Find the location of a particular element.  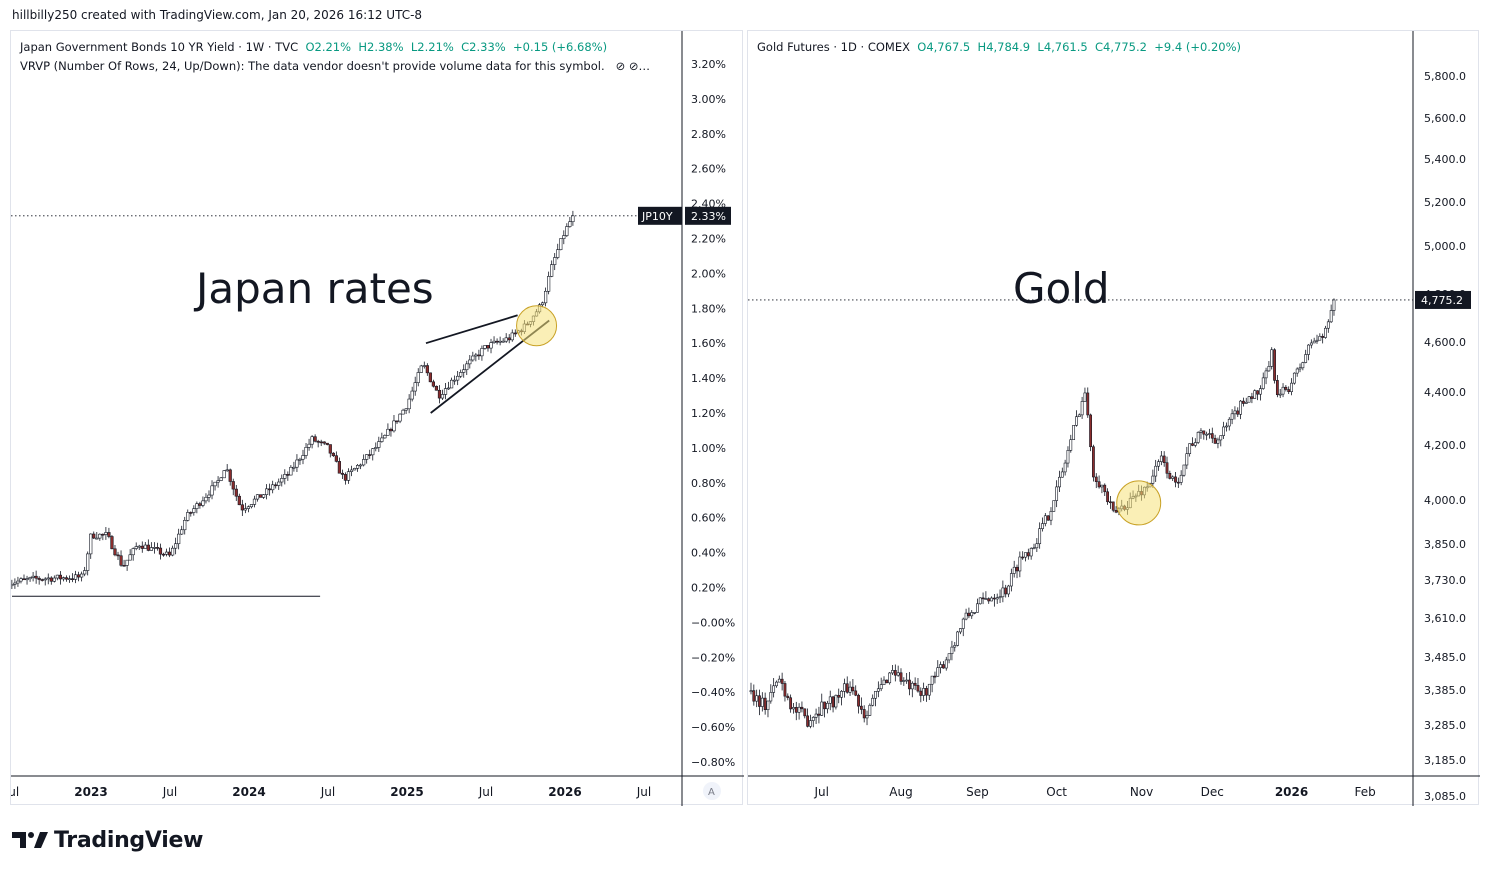

japan-y-tick: 0.20% is located at coordinates (708, 588).